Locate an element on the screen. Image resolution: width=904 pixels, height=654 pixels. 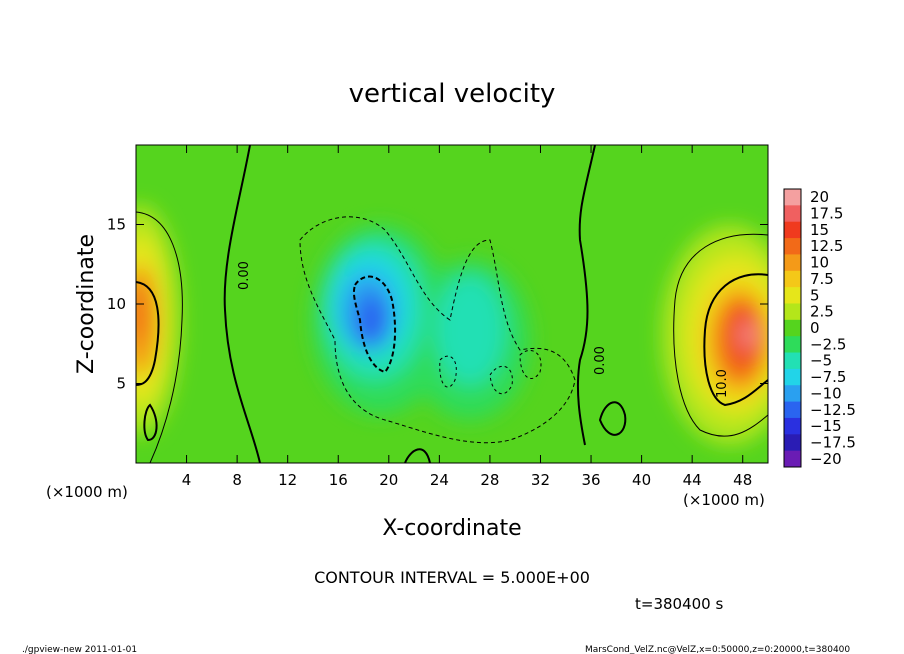
y-tick-label: 10 is located at coordinates (116, 304).